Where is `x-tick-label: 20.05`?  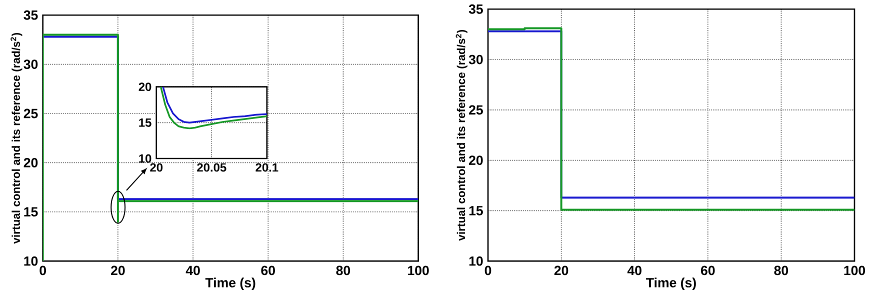 x-tick-label: 20.05 is located at coordinates (211, 167).